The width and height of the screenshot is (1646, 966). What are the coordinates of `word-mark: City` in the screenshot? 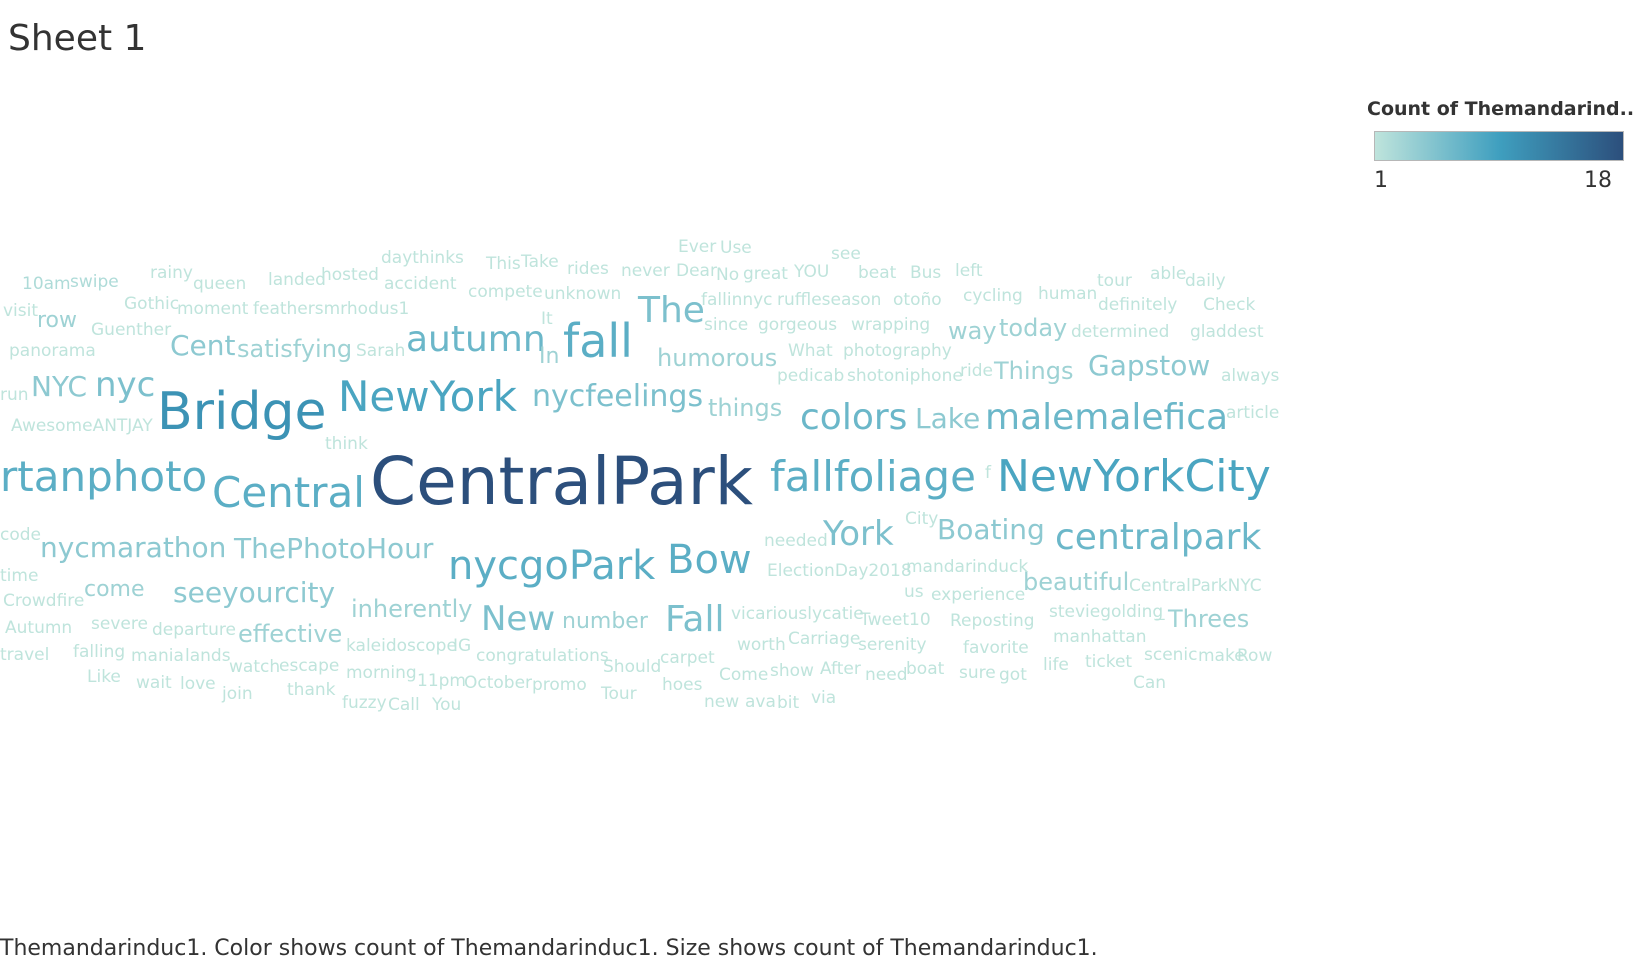 It's located at (922, 519).